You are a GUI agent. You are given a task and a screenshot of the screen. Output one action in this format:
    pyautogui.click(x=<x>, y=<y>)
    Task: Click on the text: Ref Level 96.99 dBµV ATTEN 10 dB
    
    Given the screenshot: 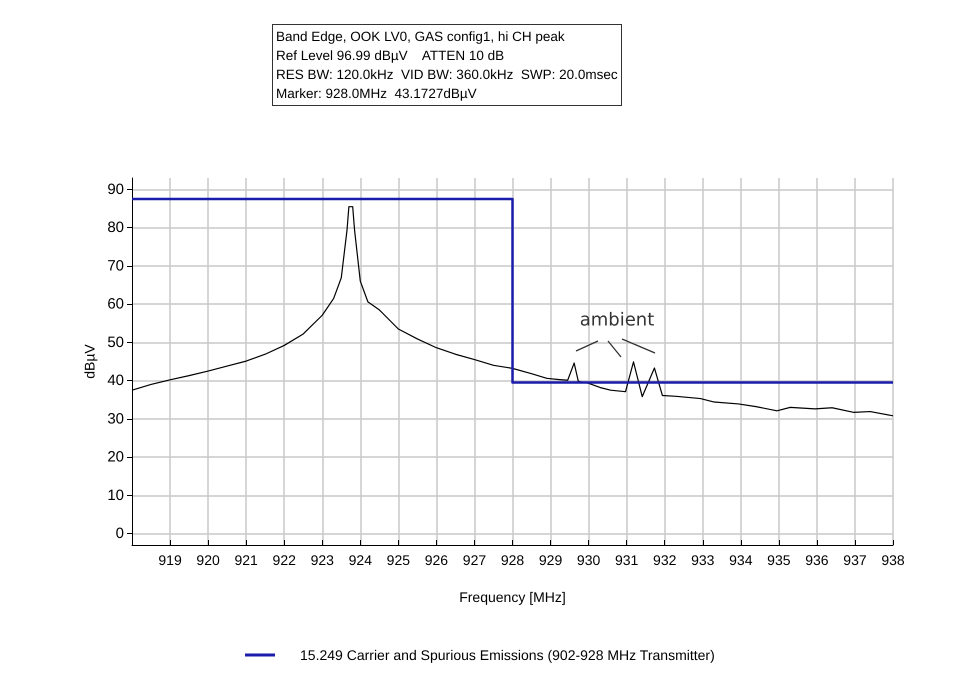 What is the action you would take?
    pyautogui.click(x=391, y=56)
    